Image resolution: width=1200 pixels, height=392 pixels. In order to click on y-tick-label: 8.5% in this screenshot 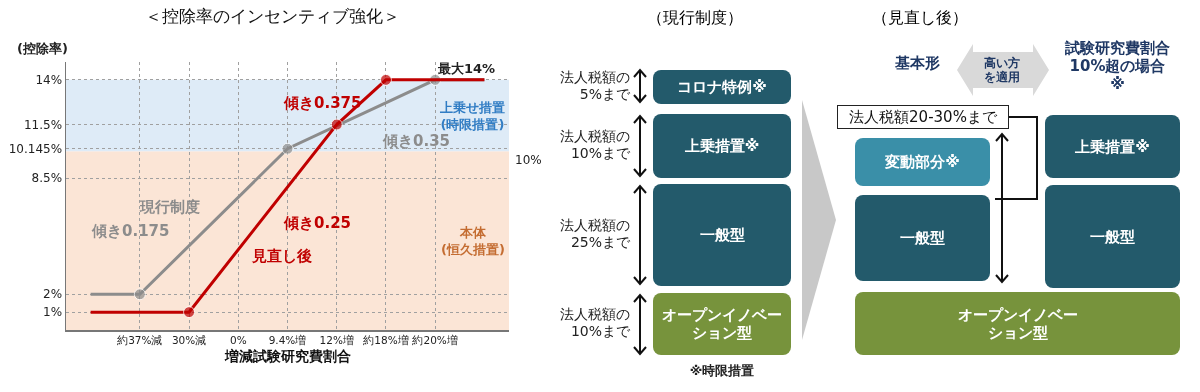, I will do `click(47, 178)`.